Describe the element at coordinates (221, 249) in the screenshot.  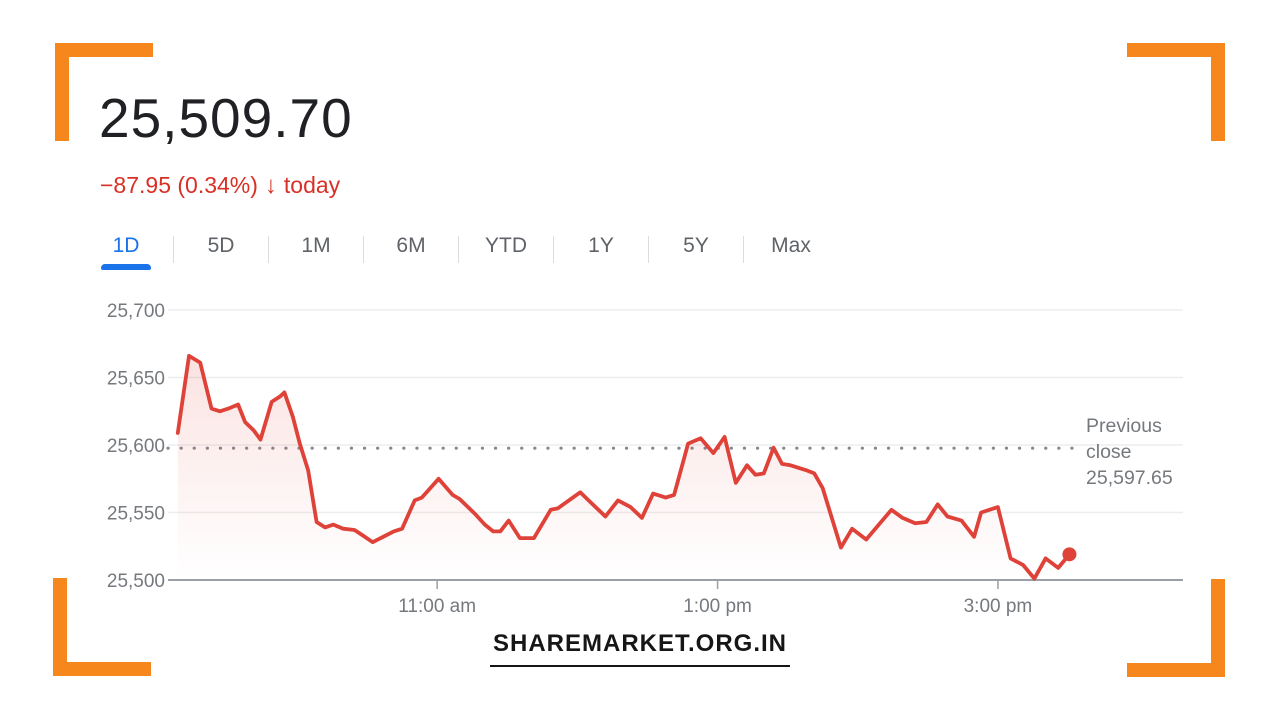
I see `tab-5d: 5D` at that location.